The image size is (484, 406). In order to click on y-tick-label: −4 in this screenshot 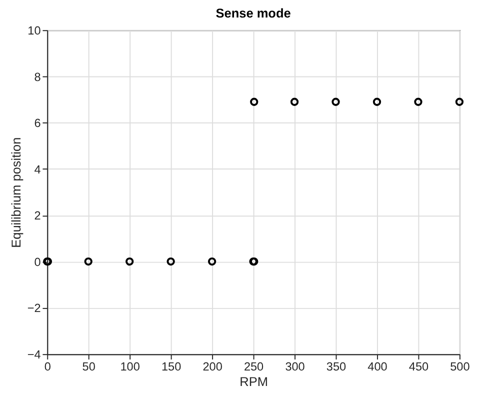, I will do `click(34, 355)`.